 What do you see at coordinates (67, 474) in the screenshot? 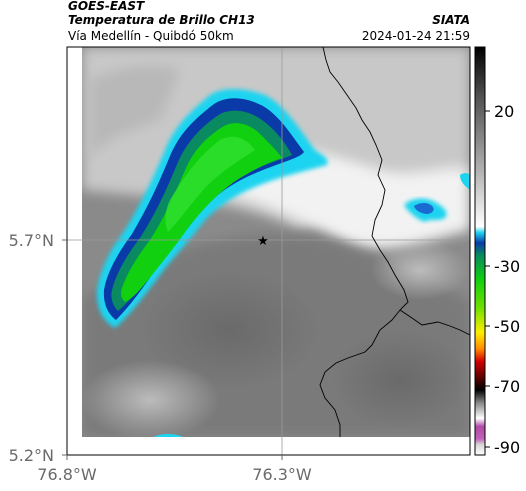
I see `x-tick-label: 76.8°W` at bounding box center [67, 474].